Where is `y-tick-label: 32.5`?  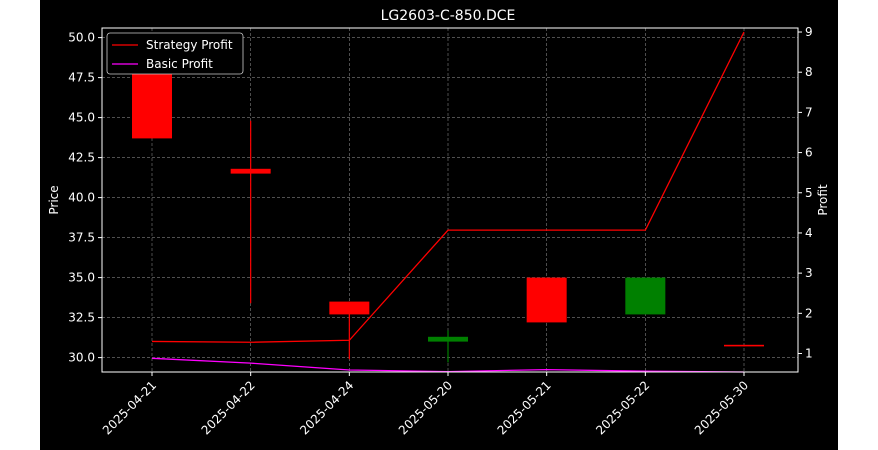
y-tick-label: 32.5 is located at coordinates (81, 318).